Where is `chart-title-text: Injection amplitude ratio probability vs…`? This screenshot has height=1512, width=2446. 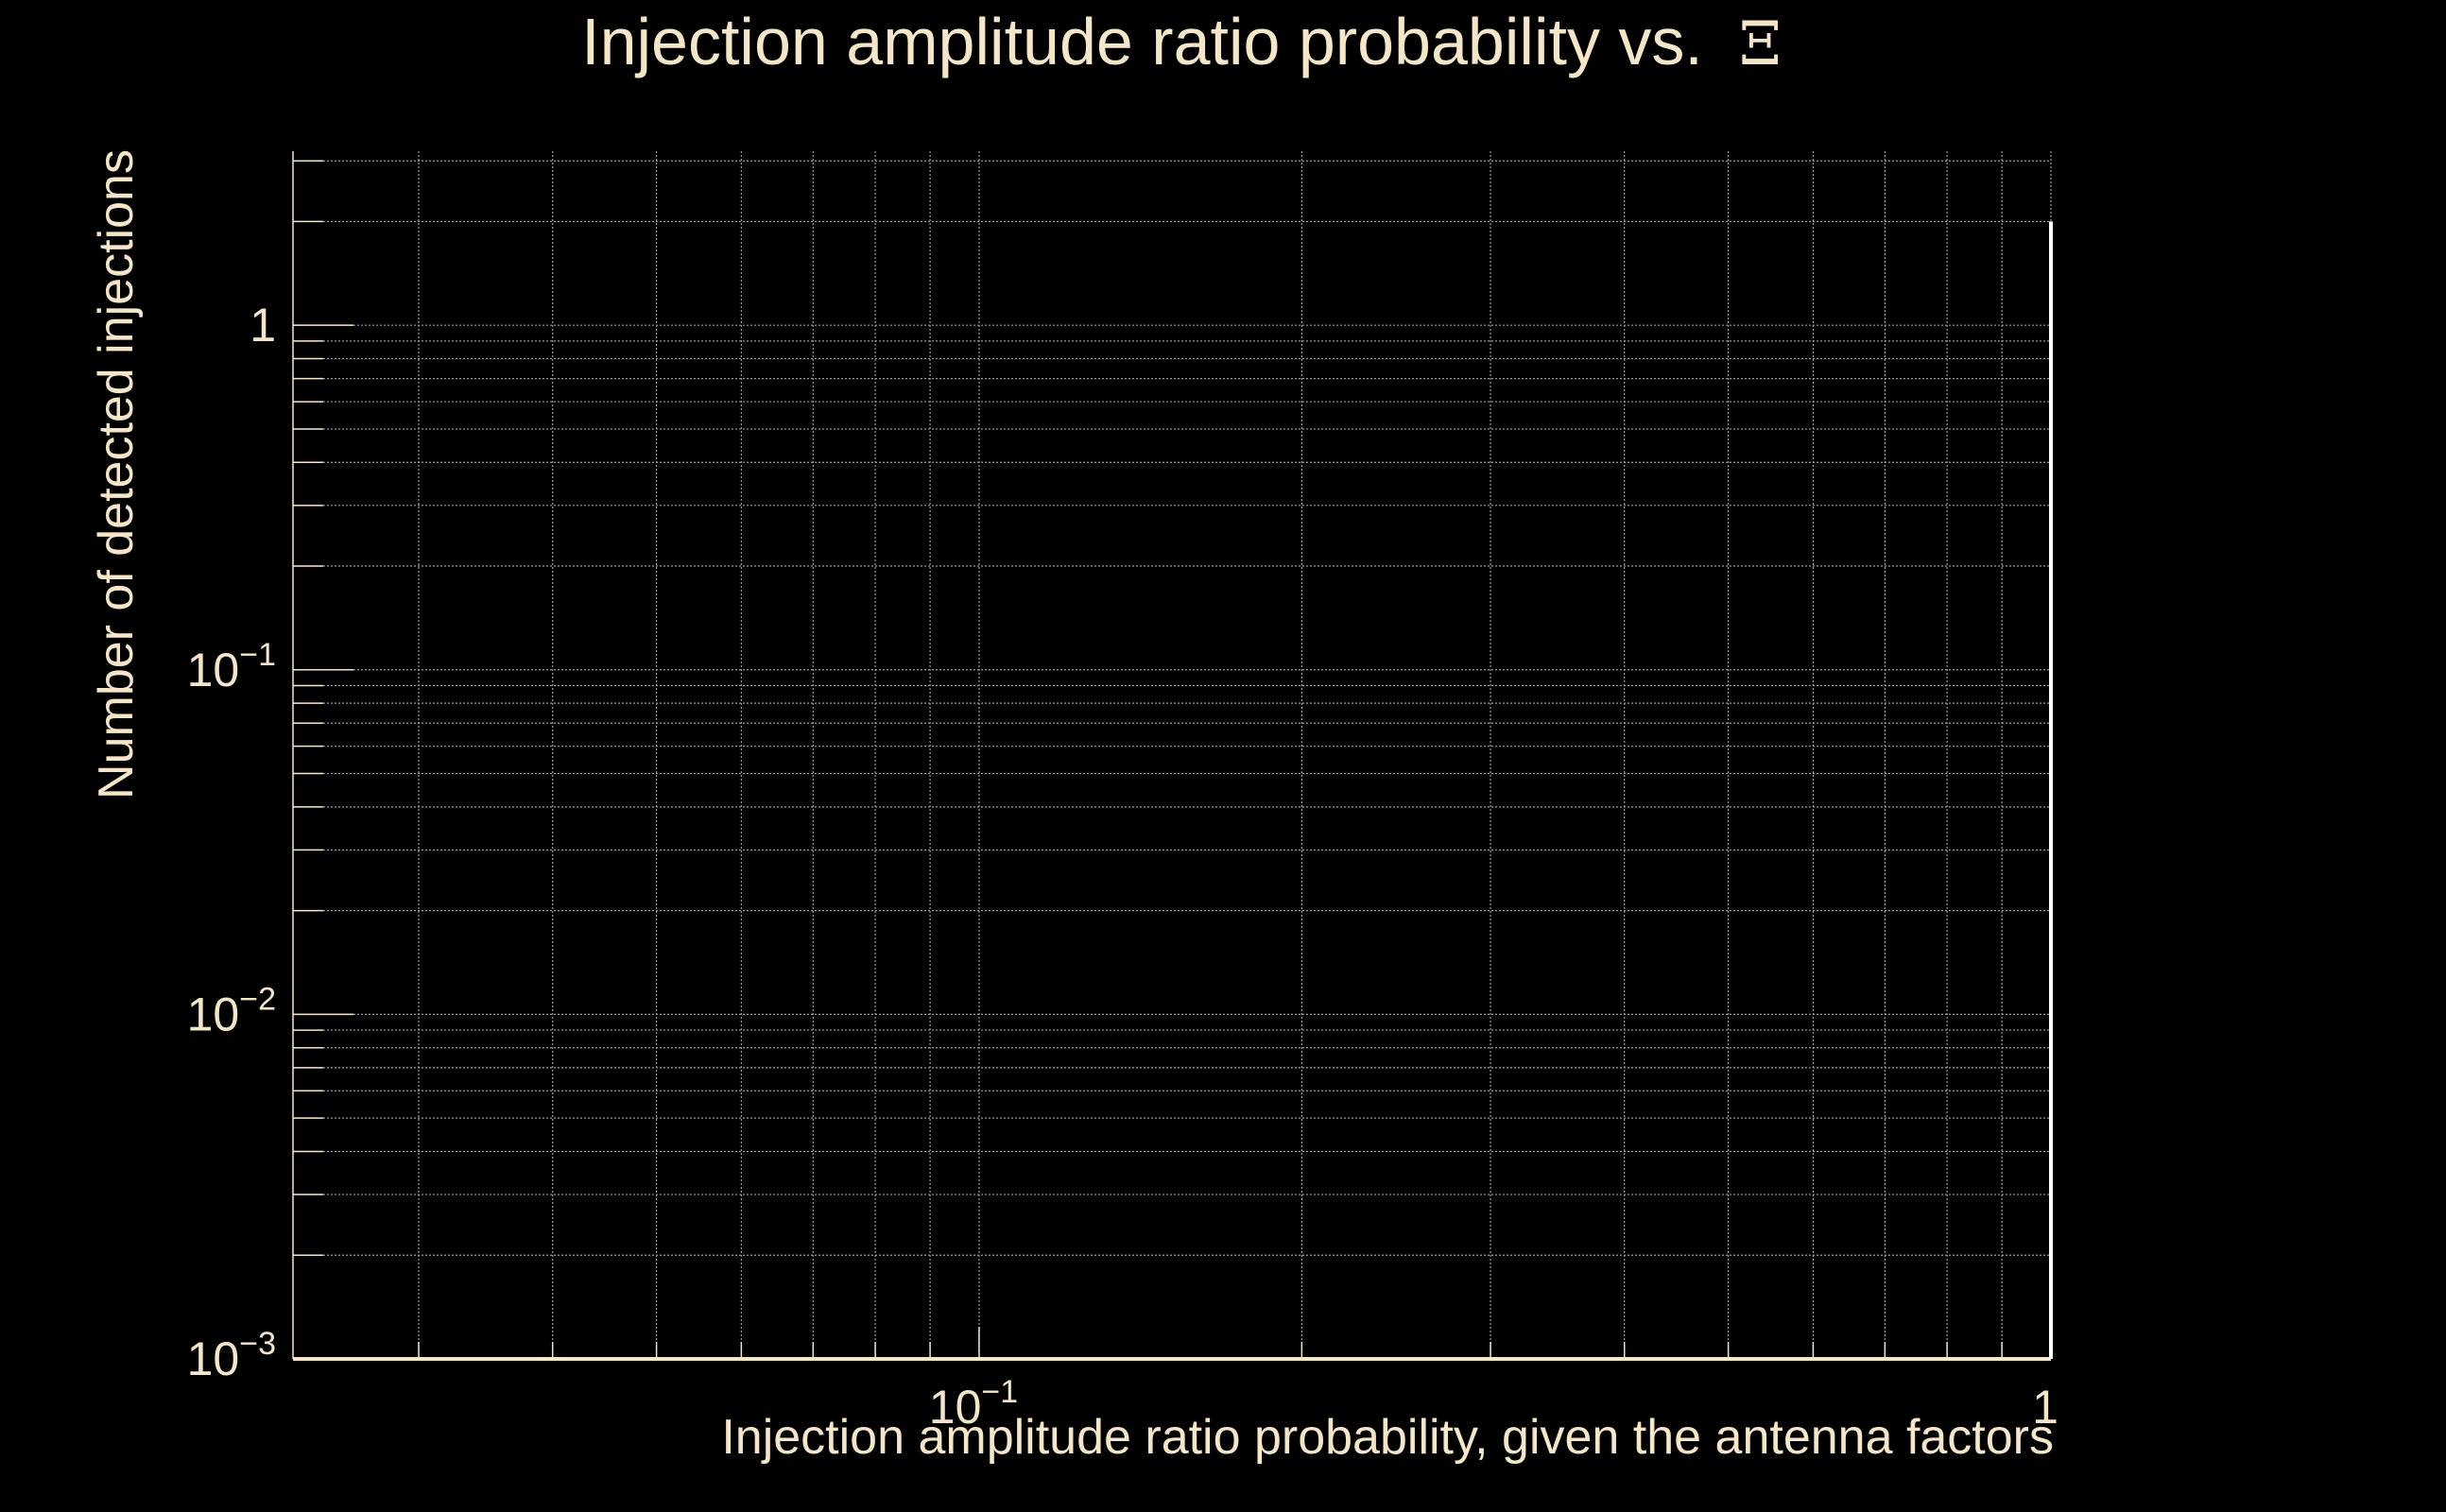
chart-title-text: Injection amplitude ratio probability vs… is located at coordinates (1142, 41).